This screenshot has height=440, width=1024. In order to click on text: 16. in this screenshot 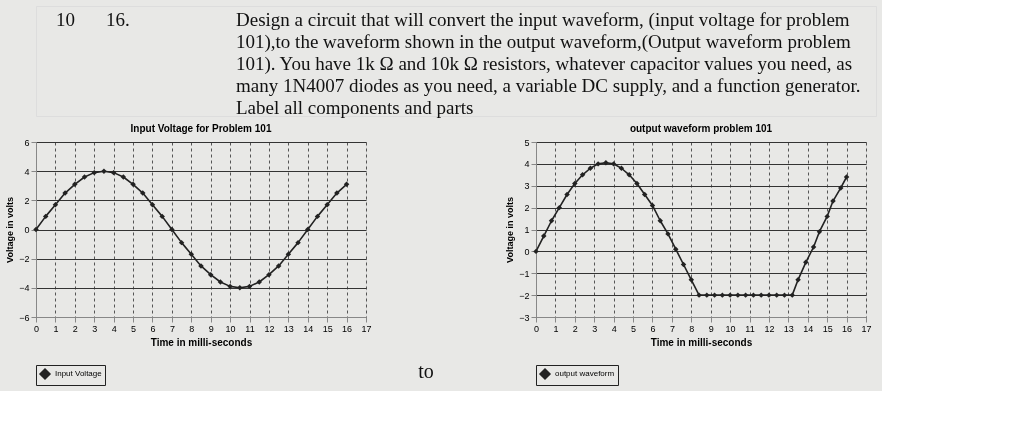, I will do `click(118, 19)`.